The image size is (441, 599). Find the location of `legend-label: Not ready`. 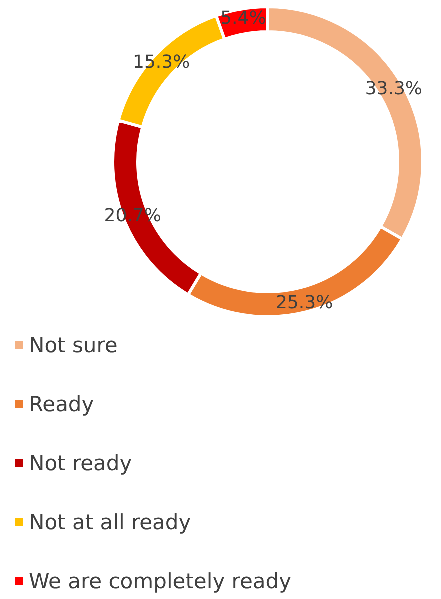

legend-label: Not ready is located at coordinates (80, 464).